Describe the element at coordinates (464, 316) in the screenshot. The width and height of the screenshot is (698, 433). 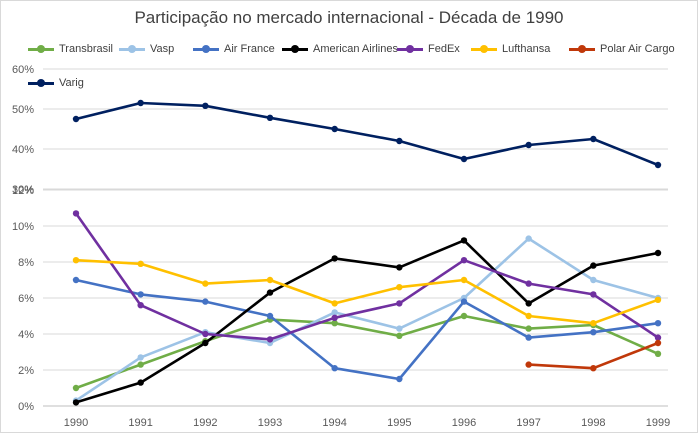
I see `point-transbrasil-1996` at that location.